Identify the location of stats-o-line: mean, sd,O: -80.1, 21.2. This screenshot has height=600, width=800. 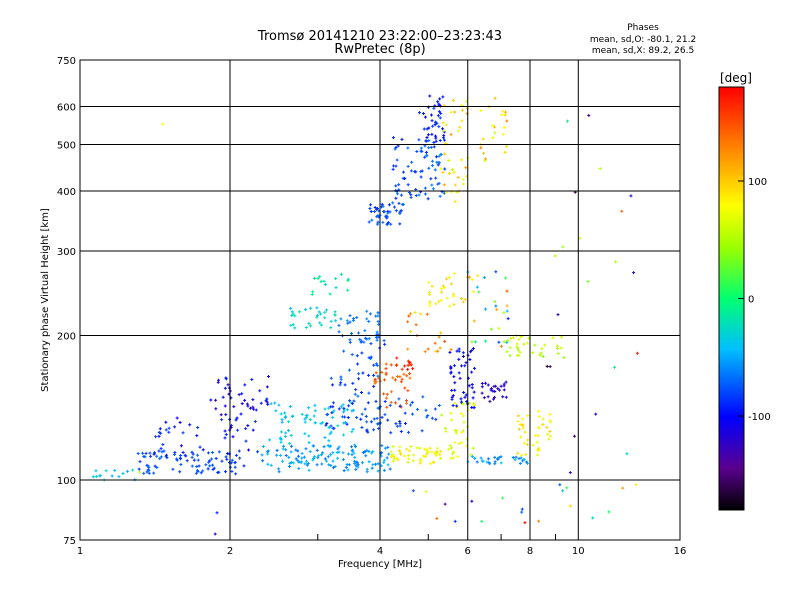
(643, 40).